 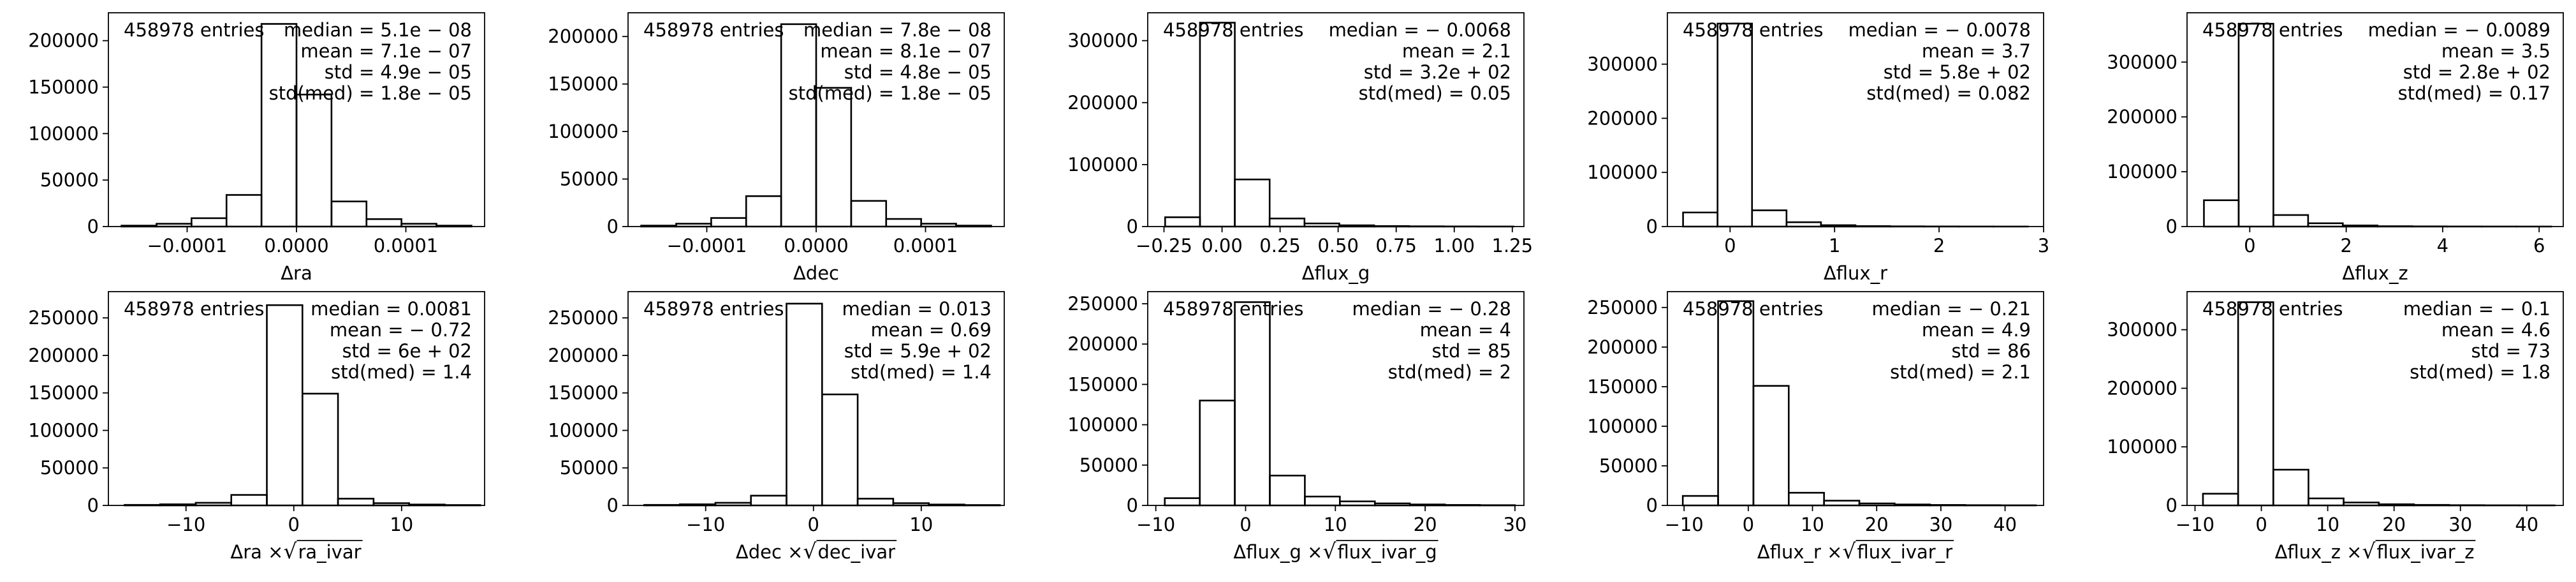 What do you see at coordinates (296, 551) in the screenshot?
I see `x-axis-label: Δra × √ ra_ivar` at bounding box center [296, 551].